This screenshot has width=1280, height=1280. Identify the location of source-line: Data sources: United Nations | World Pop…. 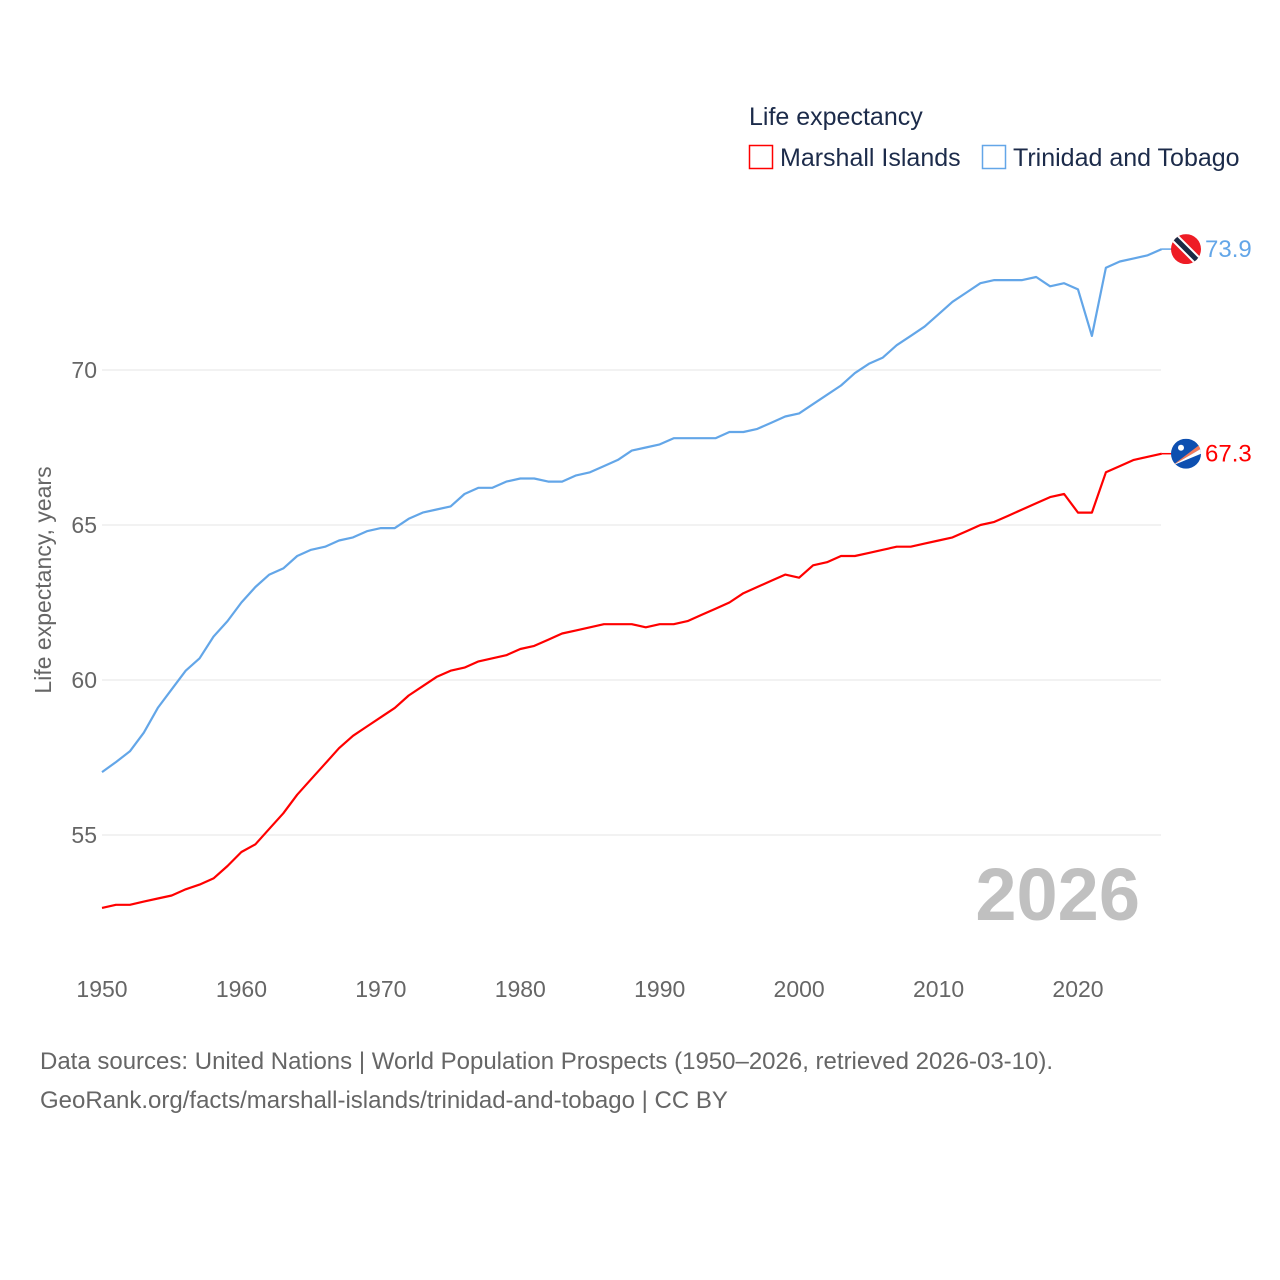
(547, 1061).